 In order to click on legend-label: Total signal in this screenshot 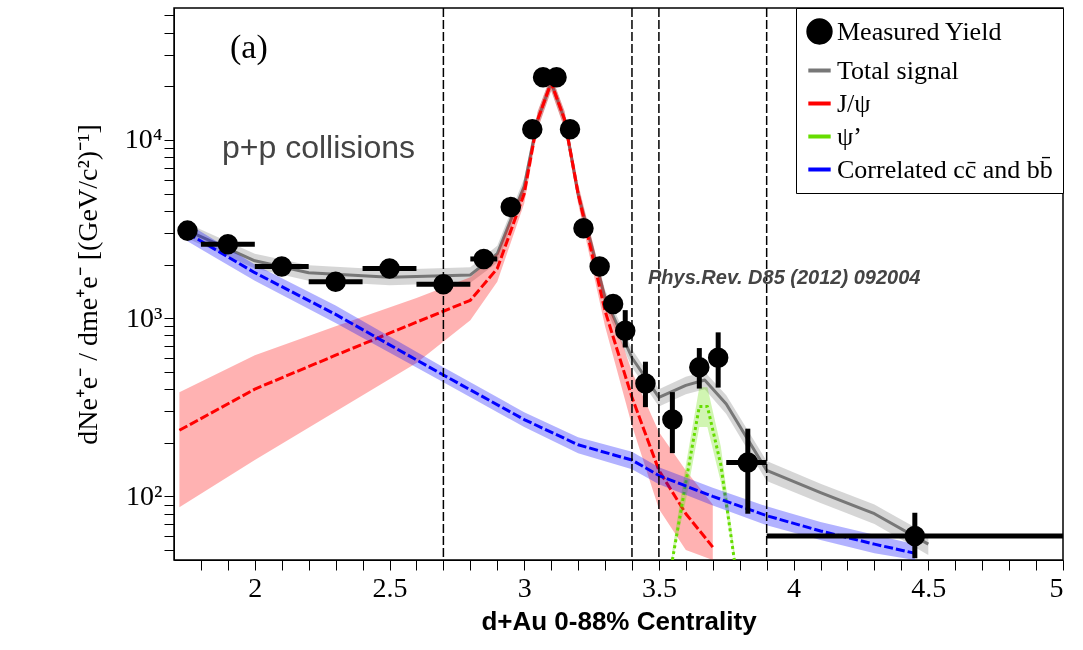, I will do `click(898, 70)`.